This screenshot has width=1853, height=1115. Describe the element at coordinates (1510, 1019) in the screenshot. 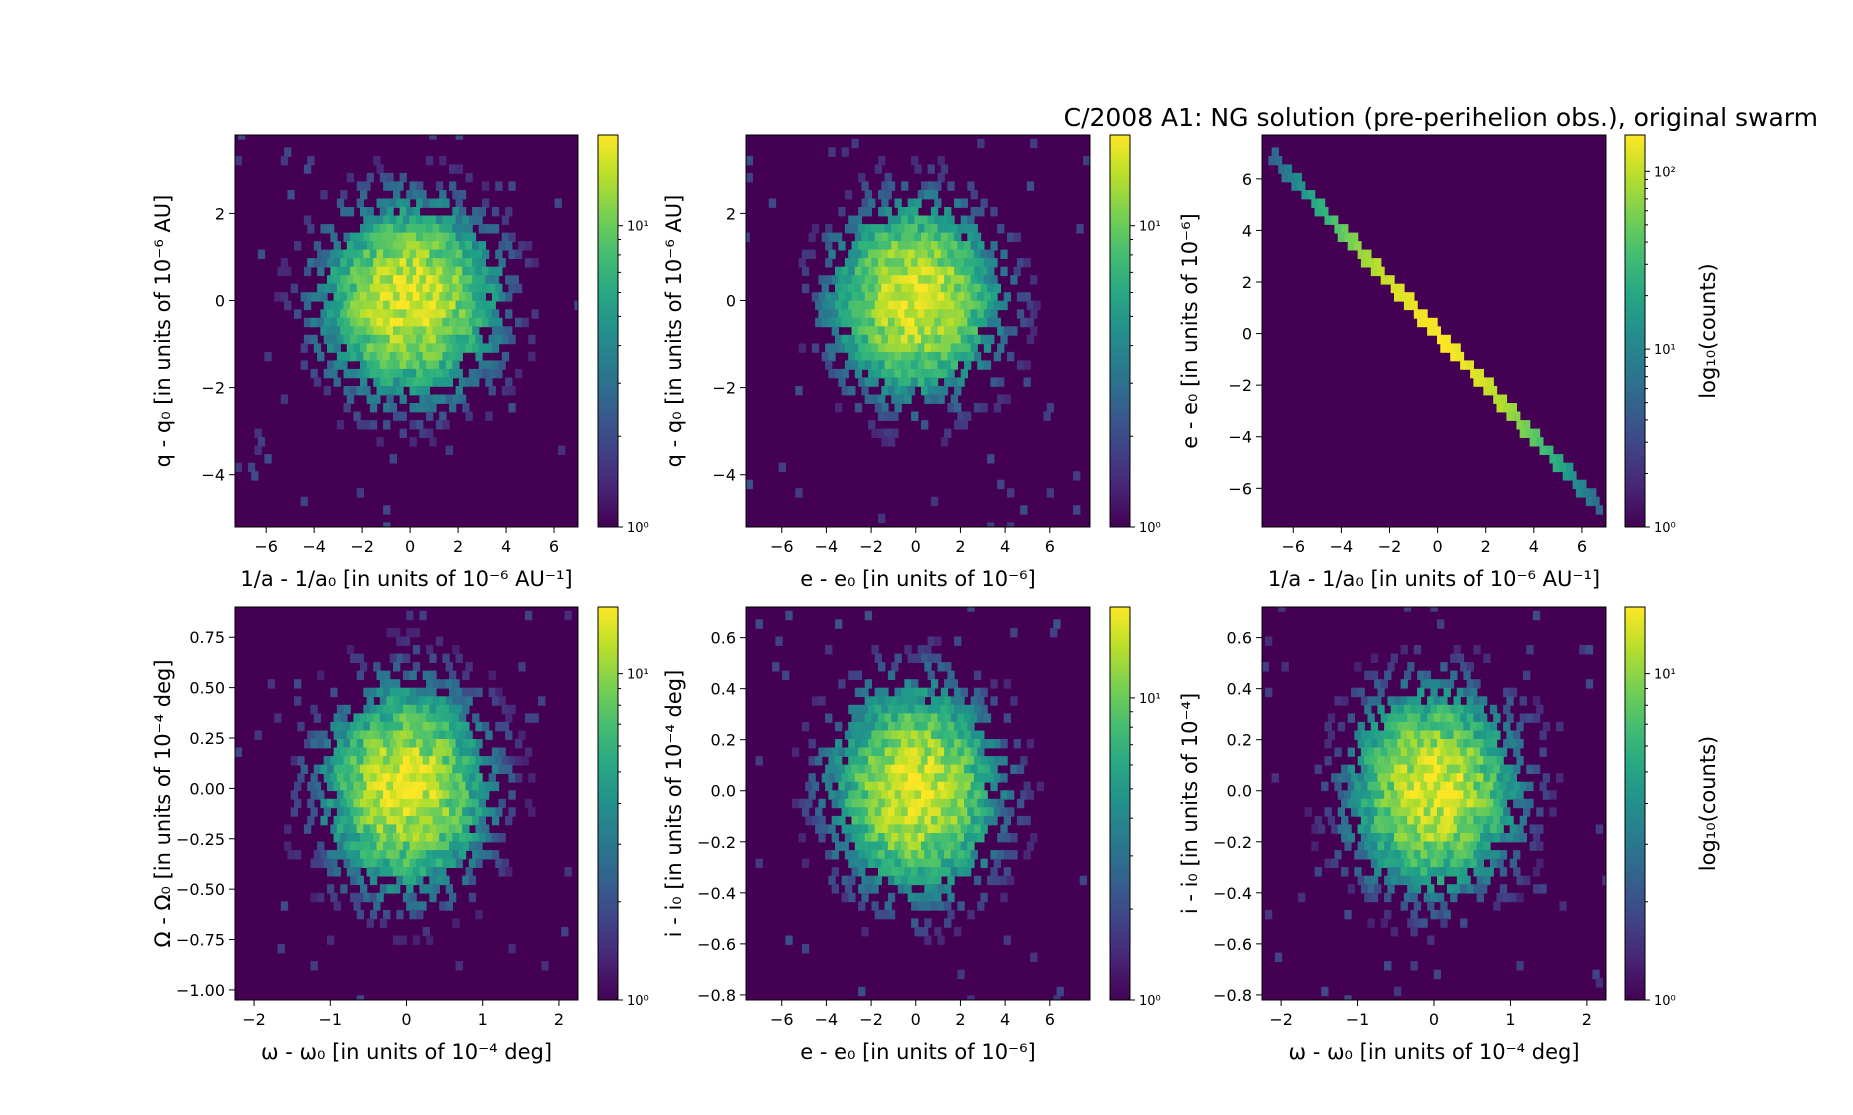

I see `x-tick-label: 1` at that location.